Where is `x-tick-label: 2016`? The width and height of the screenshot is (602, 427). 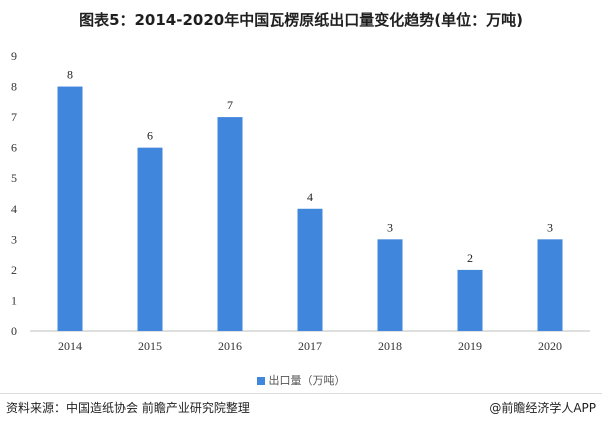 x-tick-label: 2016 is located at coordinates (230, 346).